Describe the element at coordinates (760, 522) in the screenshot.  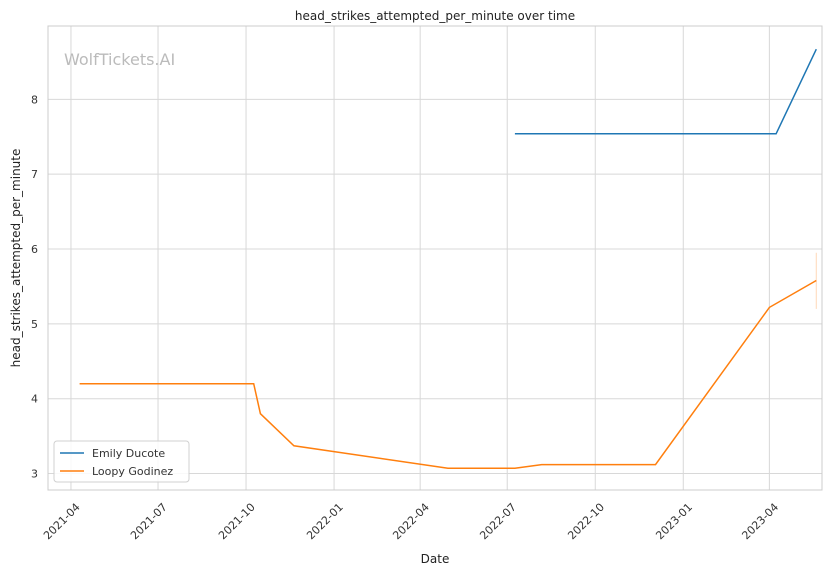
I see `x-tick-label: 2023-04` at that location.